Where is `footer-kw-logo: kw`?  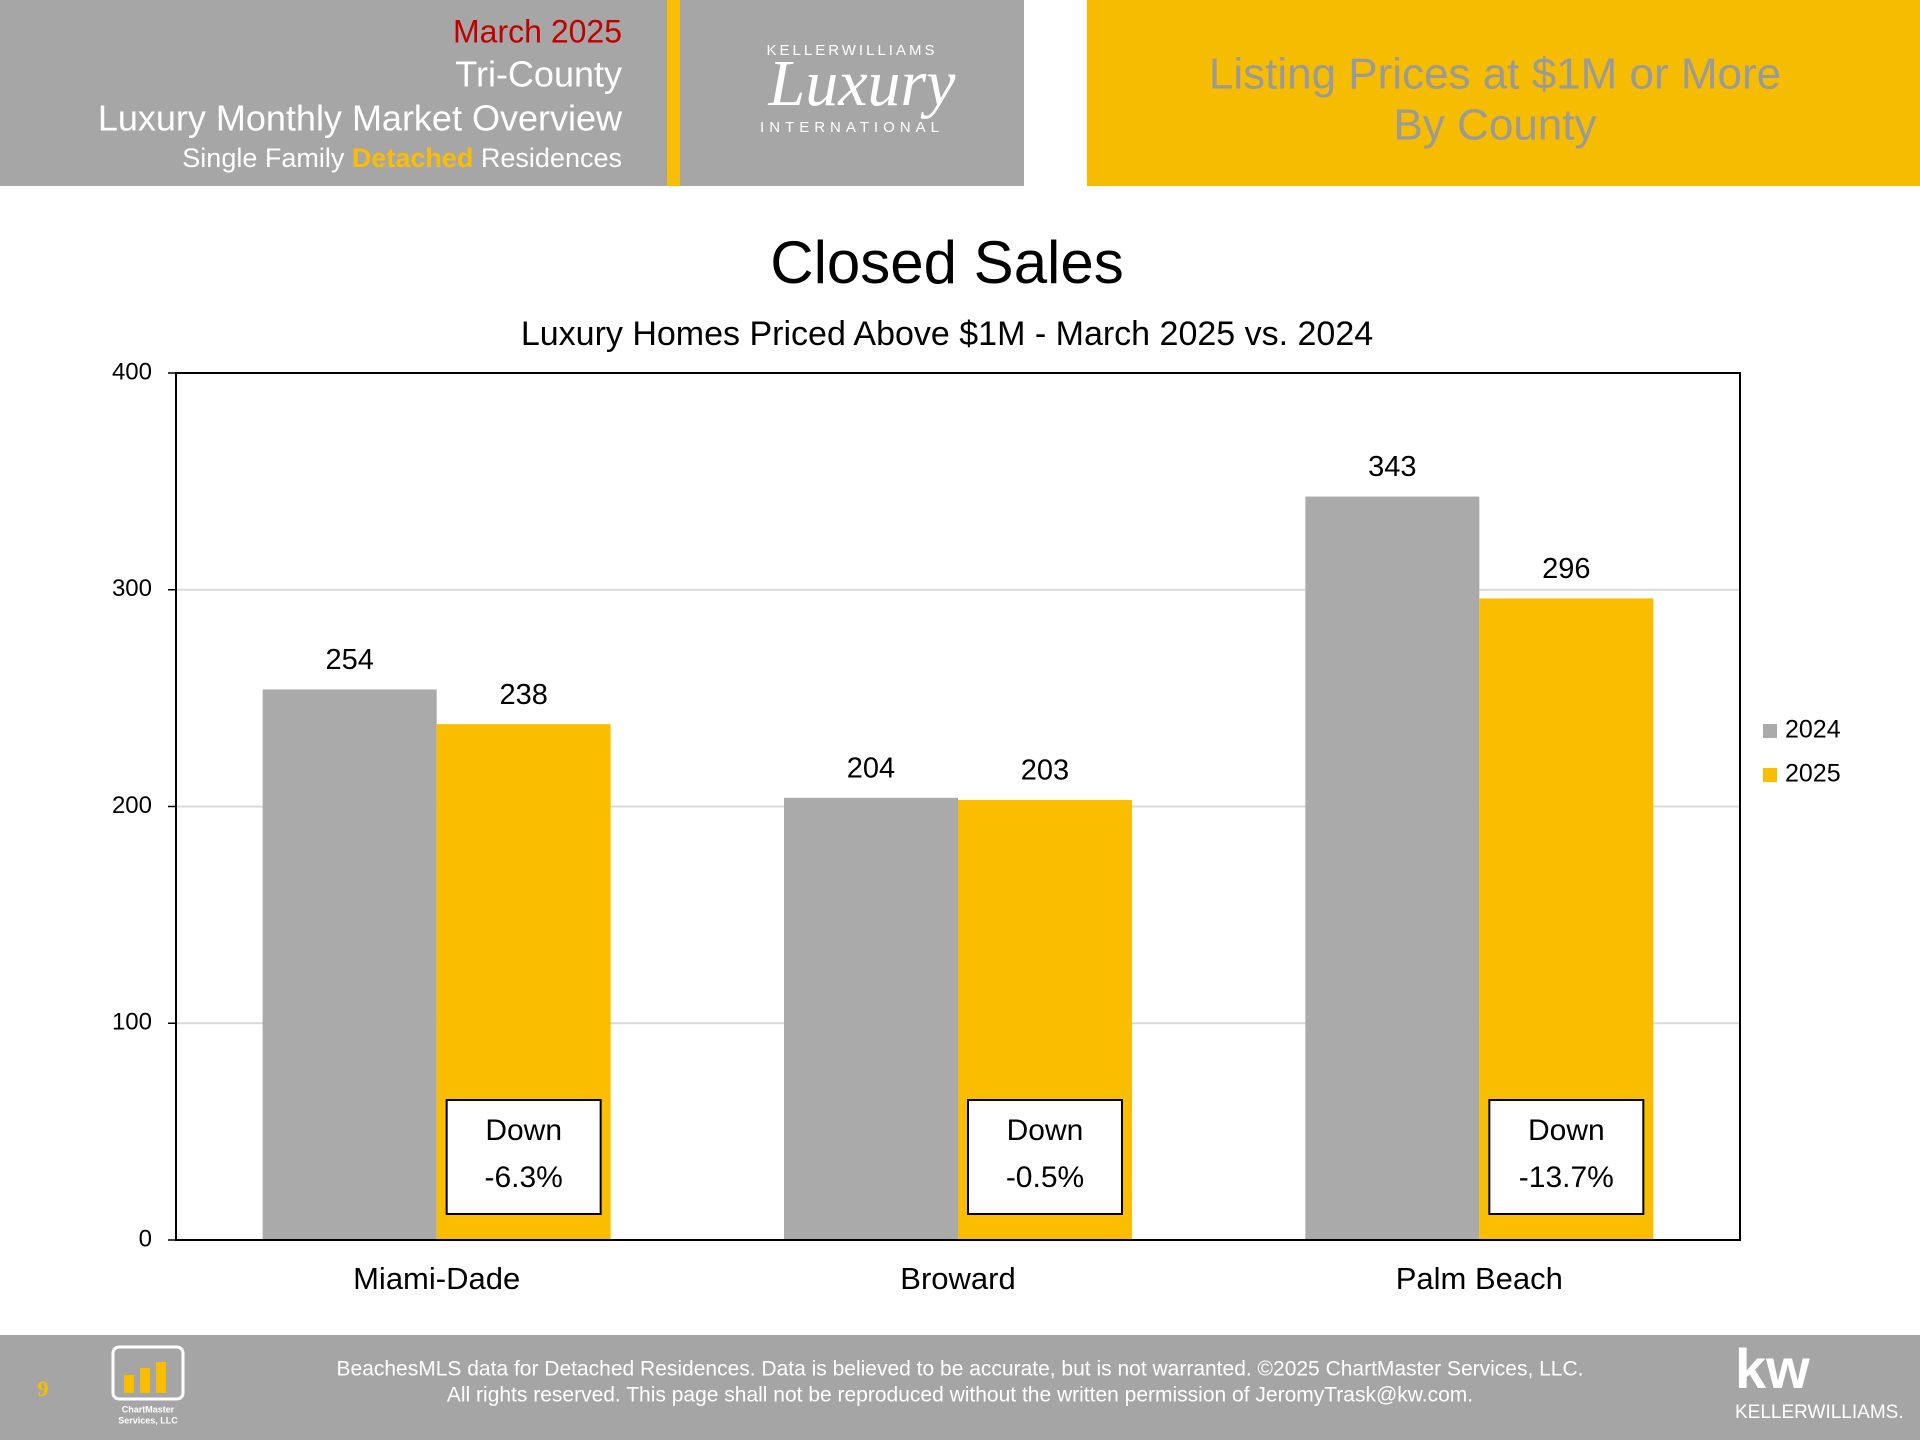 footer-kw-logo: kw is located at coordinates (1772, 1368).